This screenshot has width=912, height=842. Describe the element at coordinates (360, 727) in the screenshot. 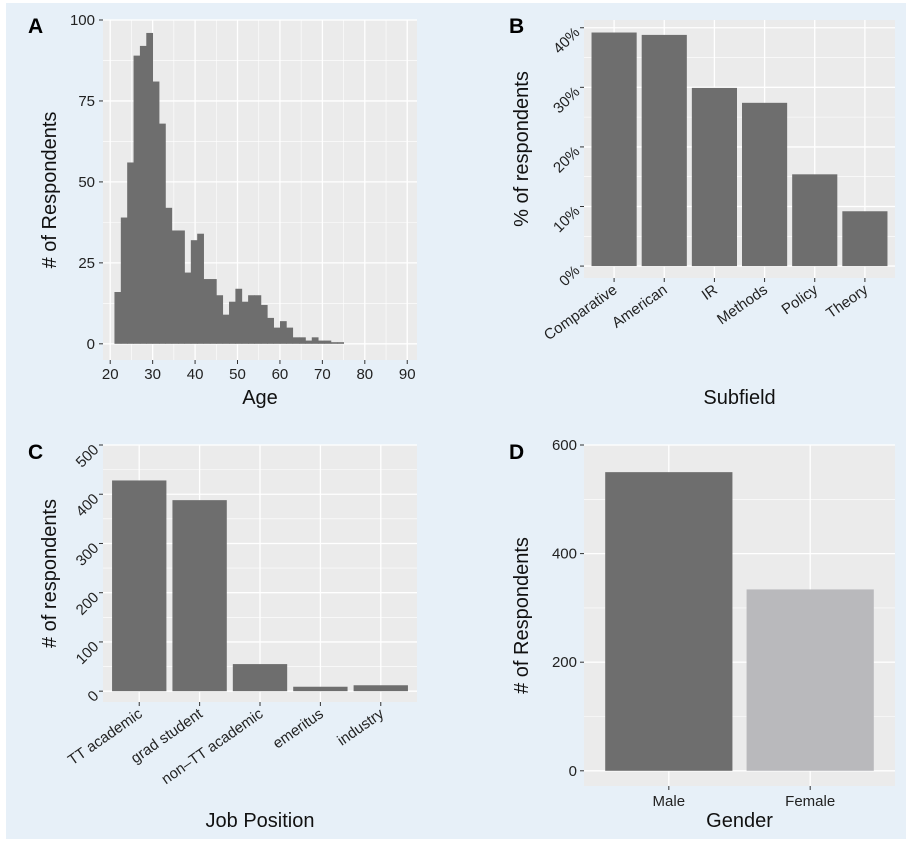

I see `x-tick-label: industry` at that location.